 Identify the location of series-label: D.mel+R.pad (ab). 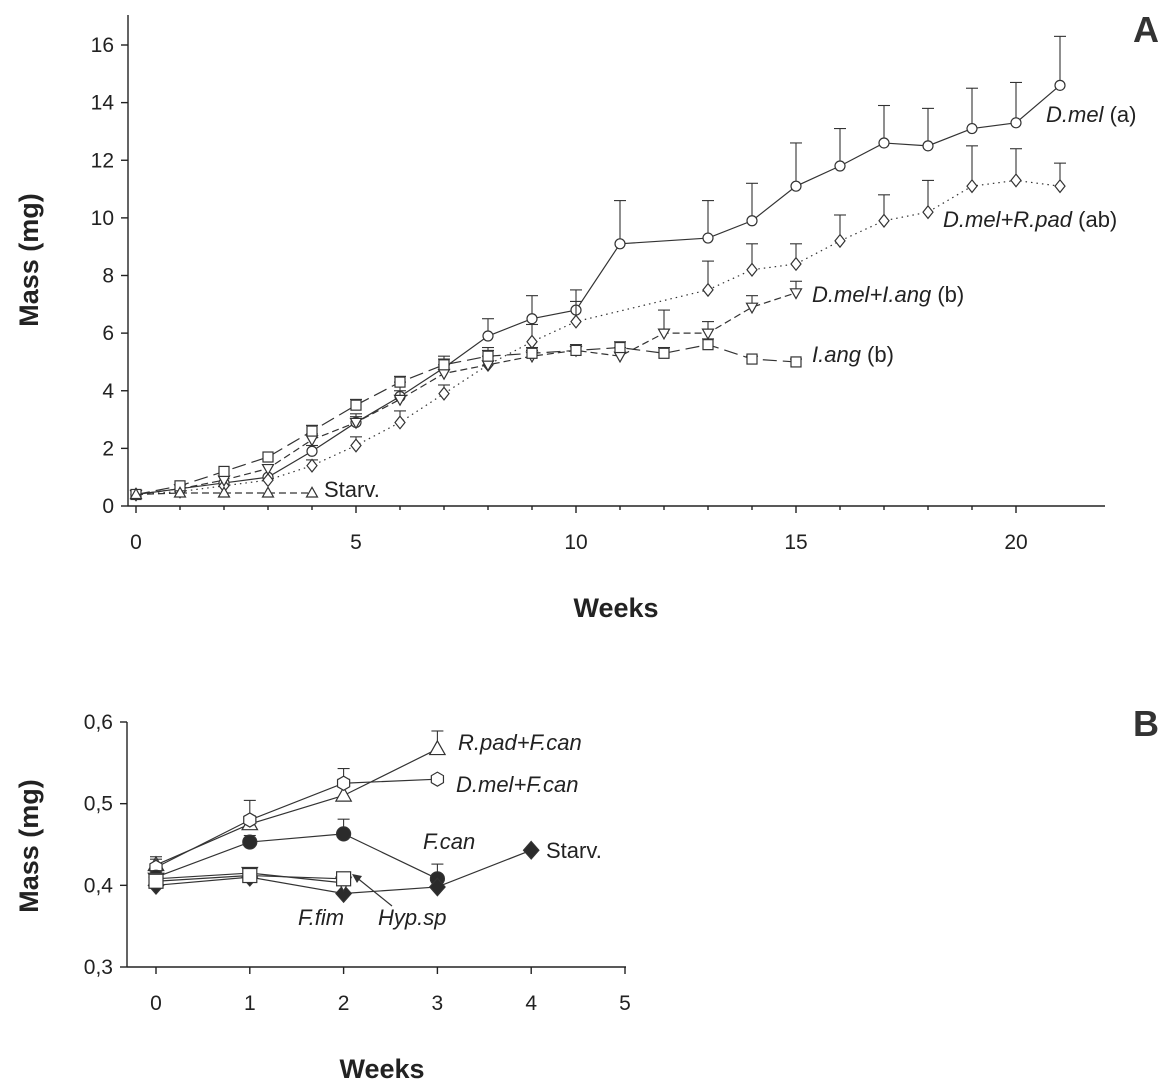
(1030, 219).